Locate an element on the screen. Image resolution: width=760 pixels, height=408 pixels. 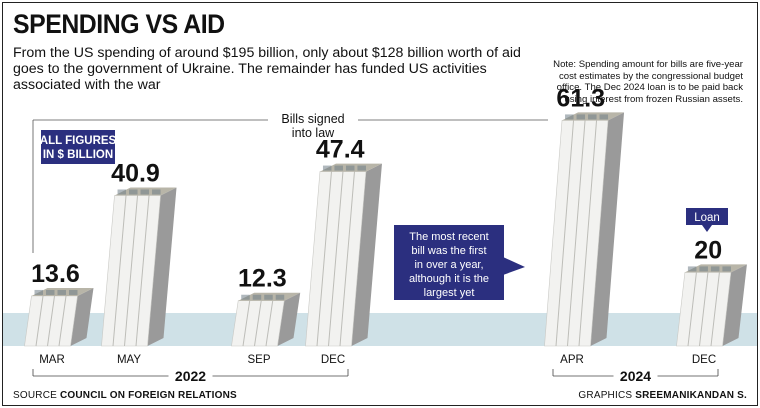
units-badge: ALL FIGURES IN $ BILLION is located at coordinates (78, 147).